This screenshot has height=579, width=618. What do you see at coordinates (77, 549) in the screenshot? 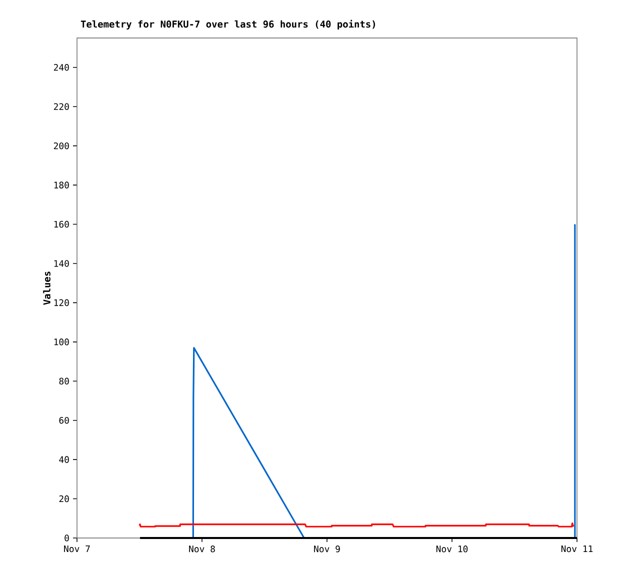
I see `x-tick-label: Nov 7` at bounding box center [77, 549].